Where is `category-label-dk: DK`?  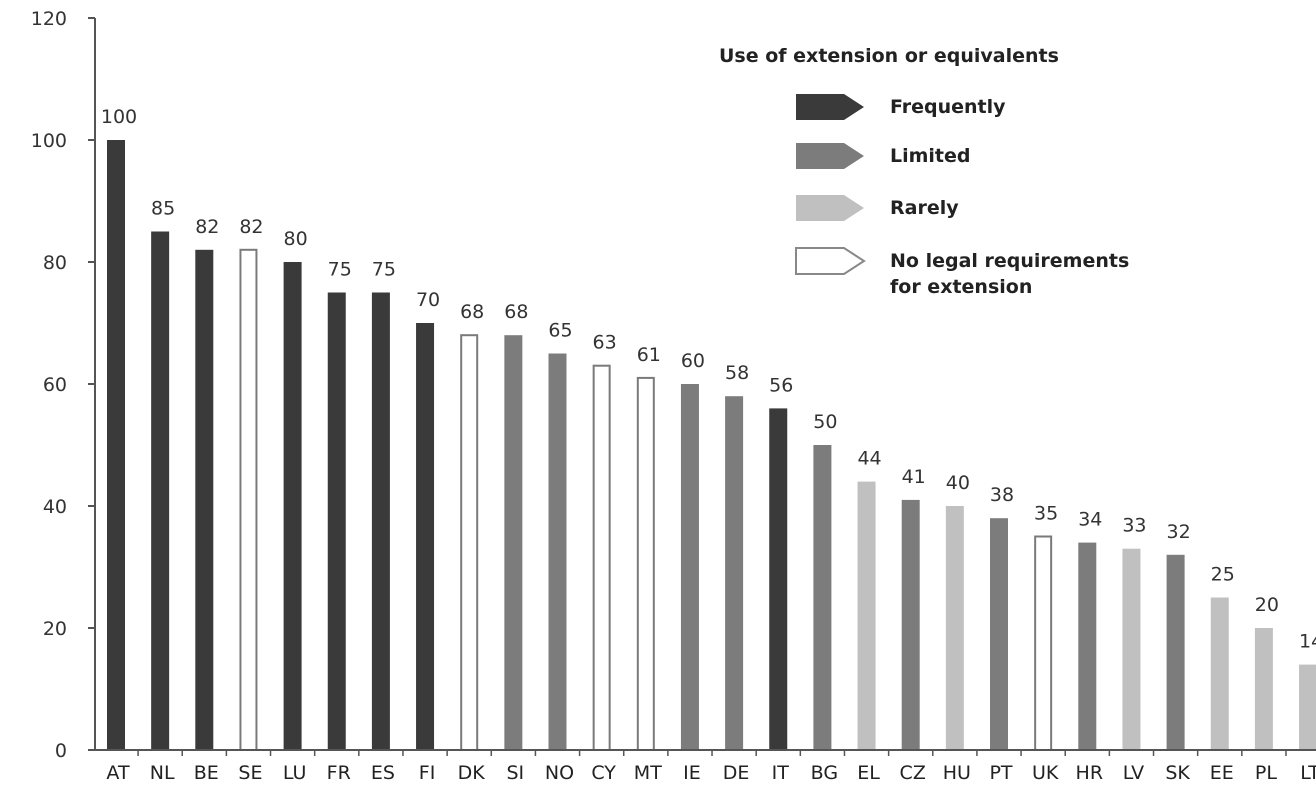
category-label-dk: DK is located at coordinates (472, 773).